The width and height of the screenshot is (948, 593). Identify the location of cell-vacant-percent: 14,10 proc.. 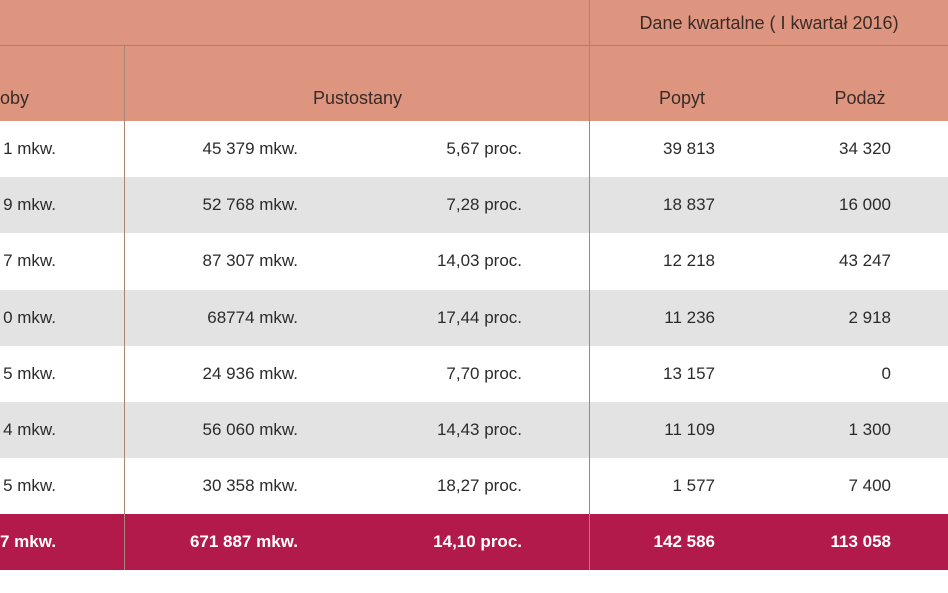
(477, 541).